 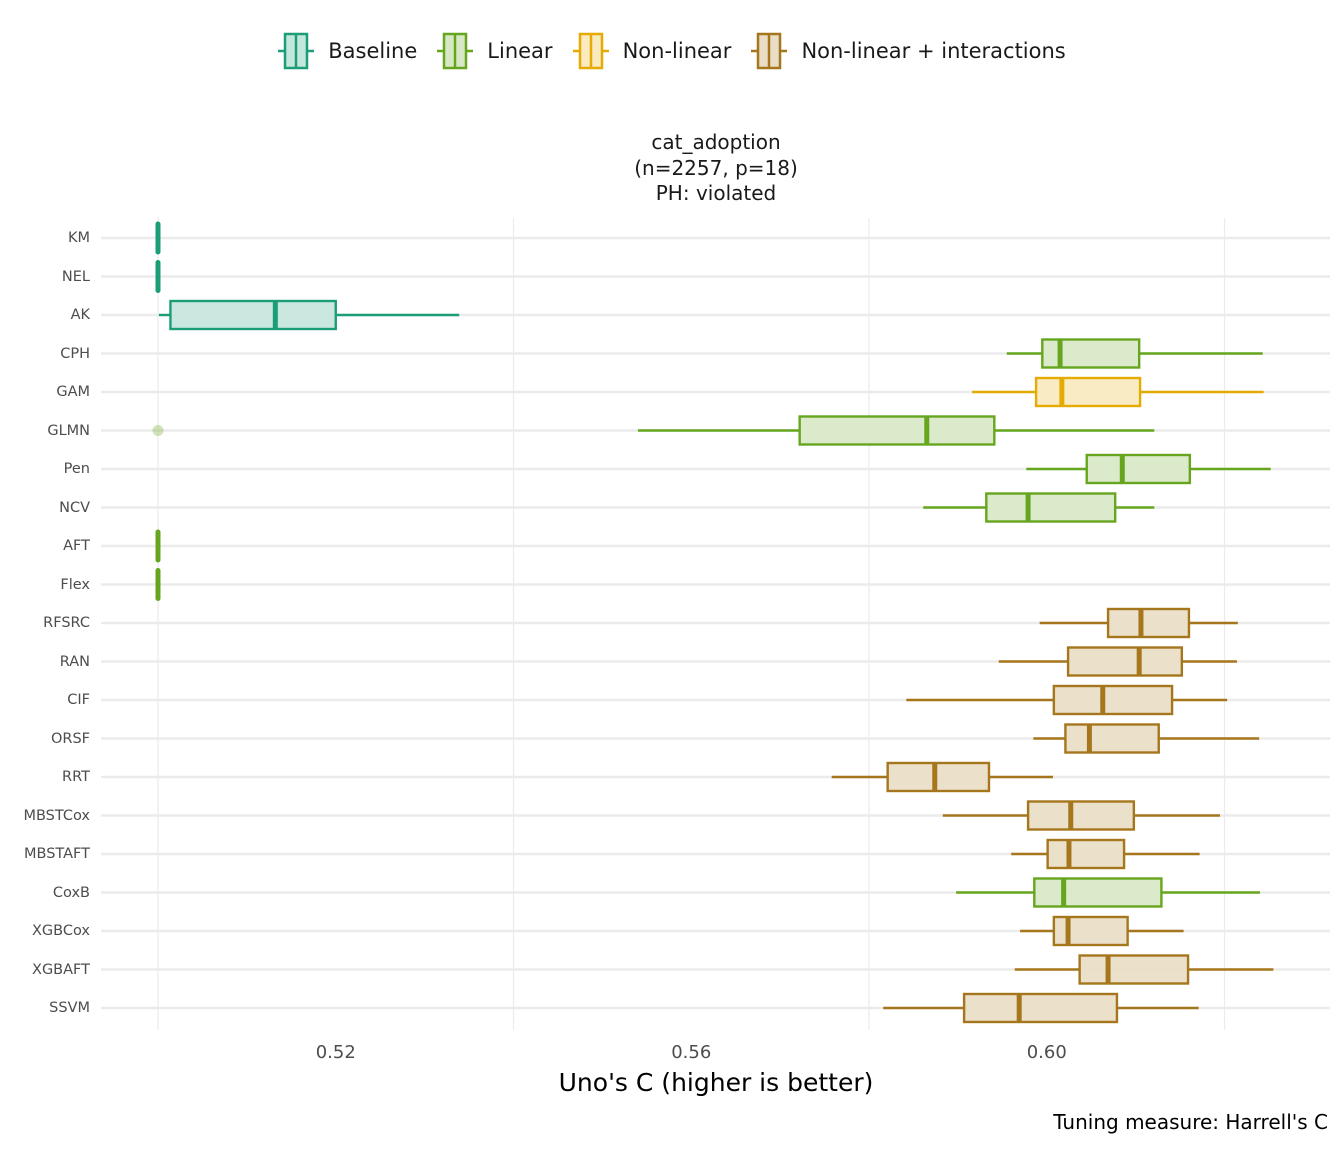 I want to click on y-tick-label: MBSTAFT, so click(x=56, y=854).